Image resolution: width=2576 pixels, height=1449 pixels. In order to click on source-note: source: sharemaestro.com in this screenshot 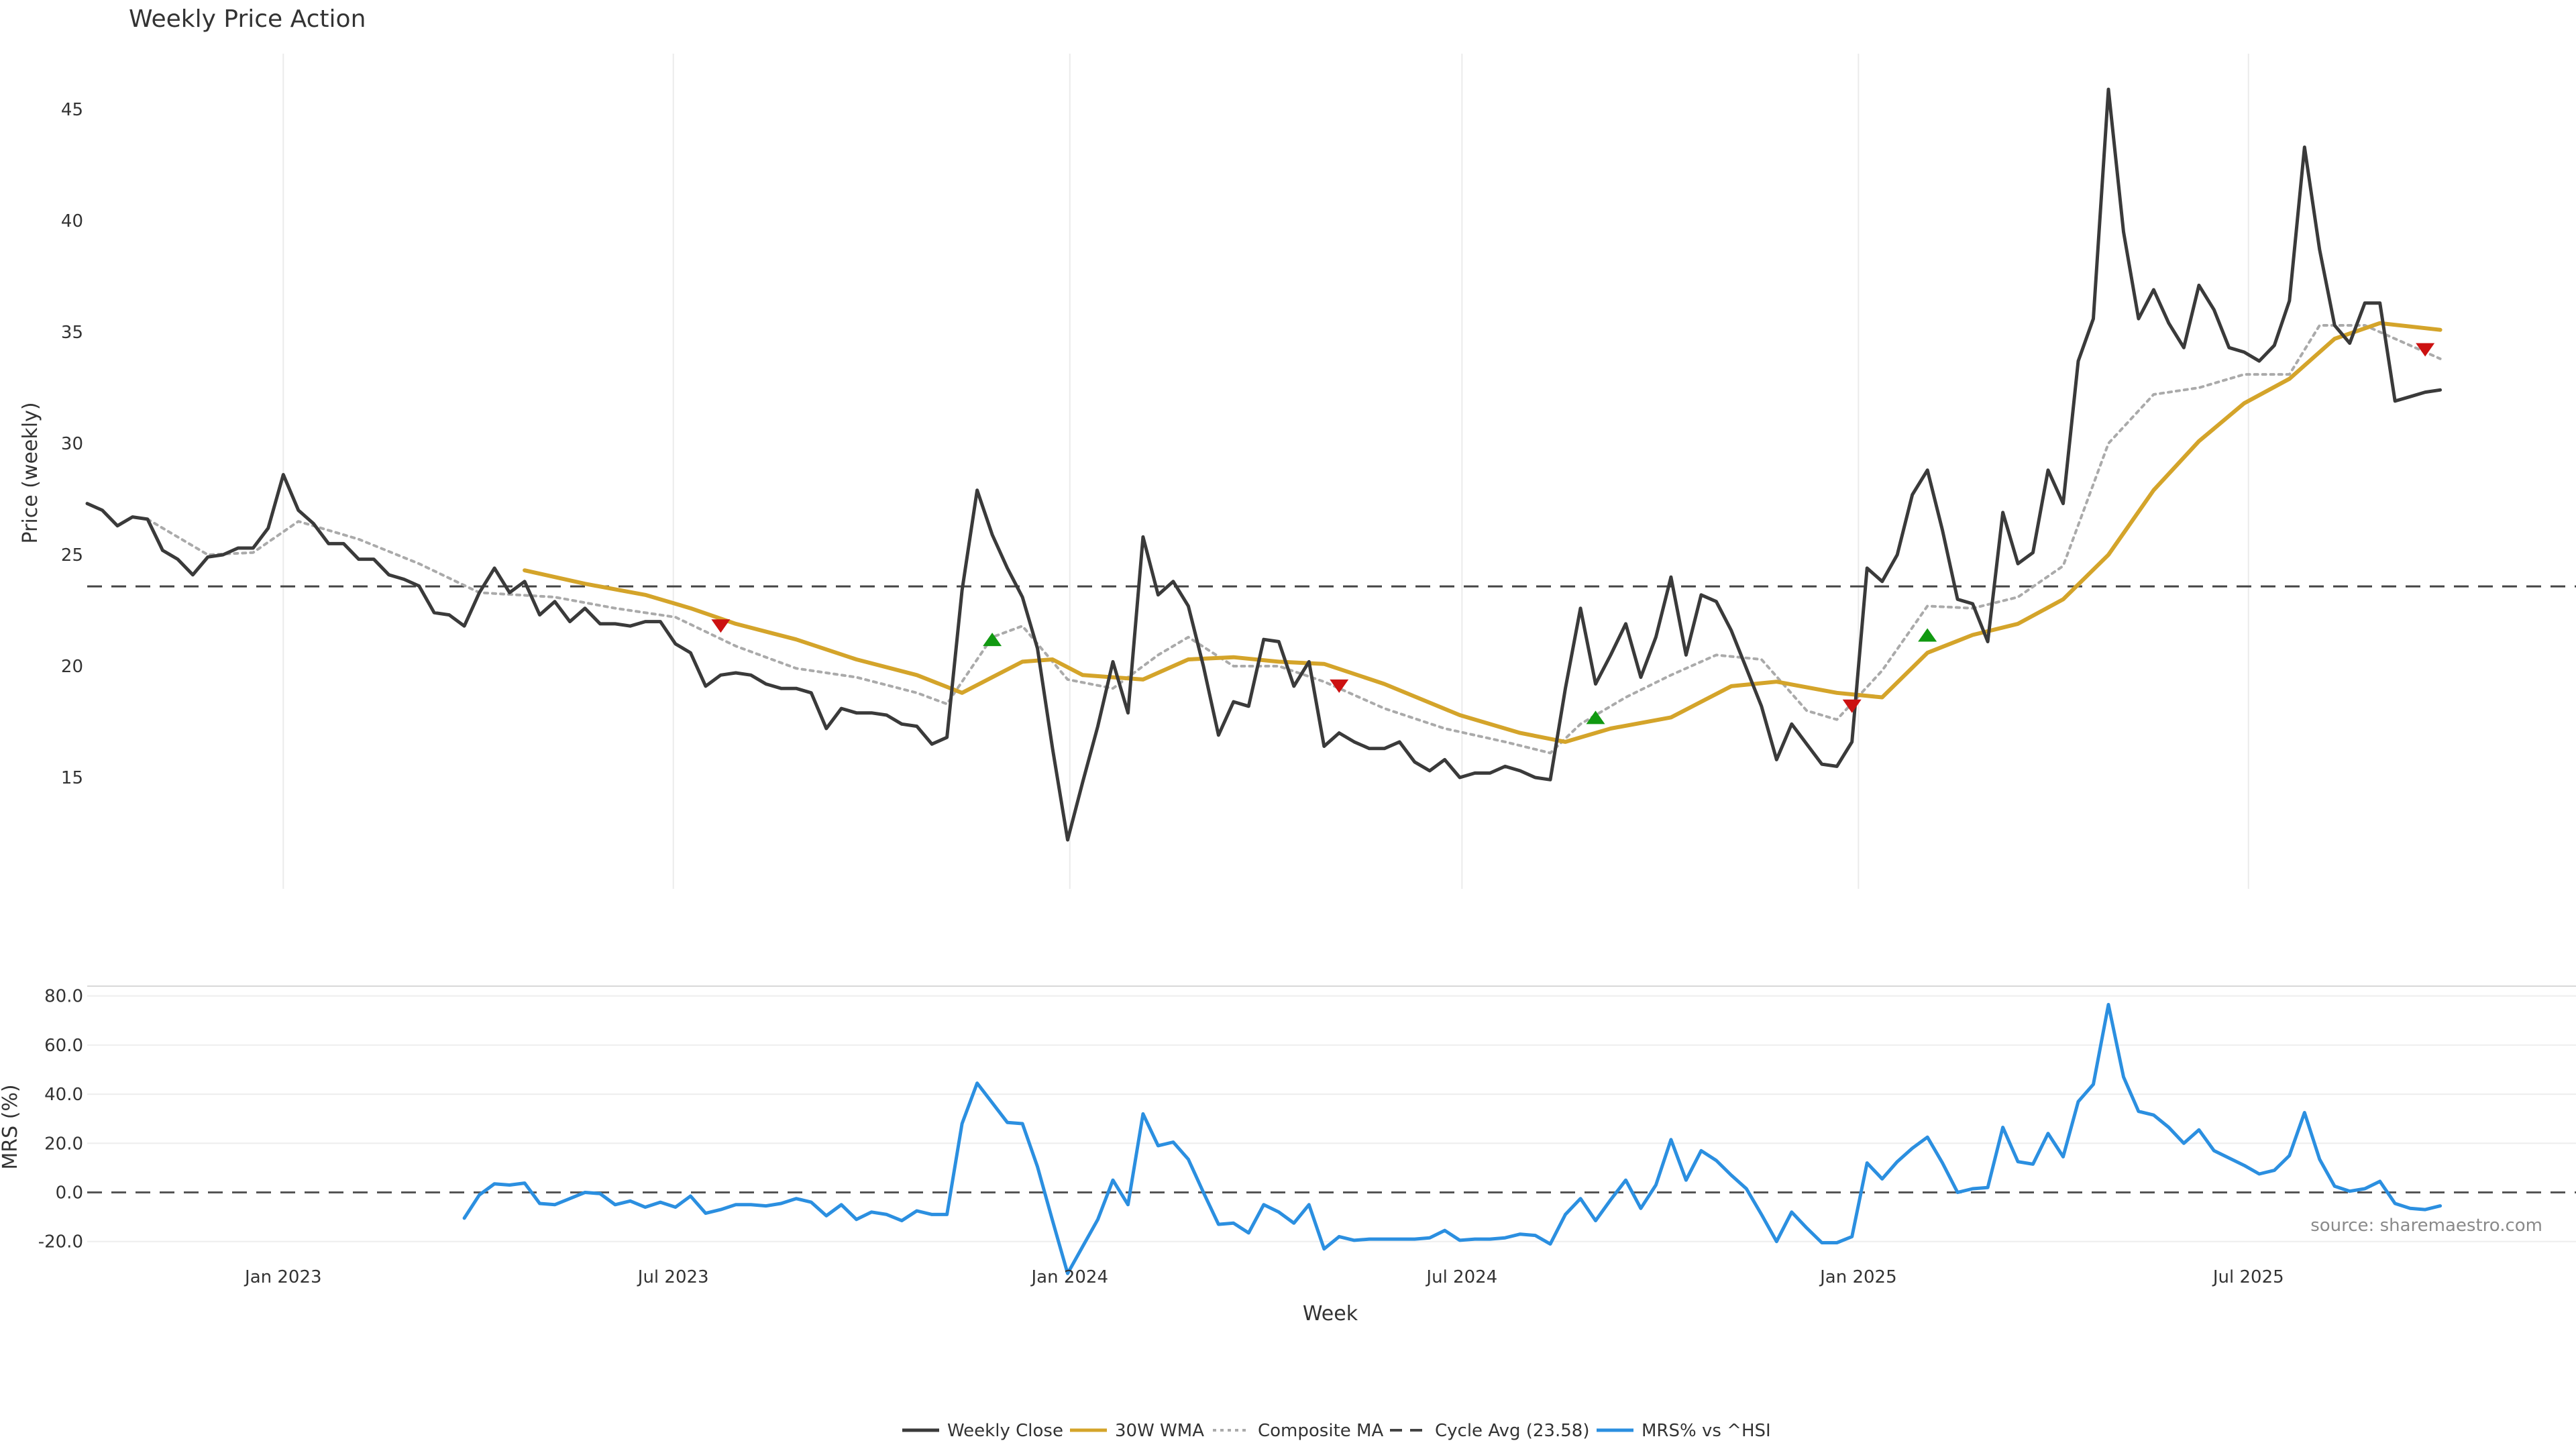, I will do `click(2426, 1226)`.